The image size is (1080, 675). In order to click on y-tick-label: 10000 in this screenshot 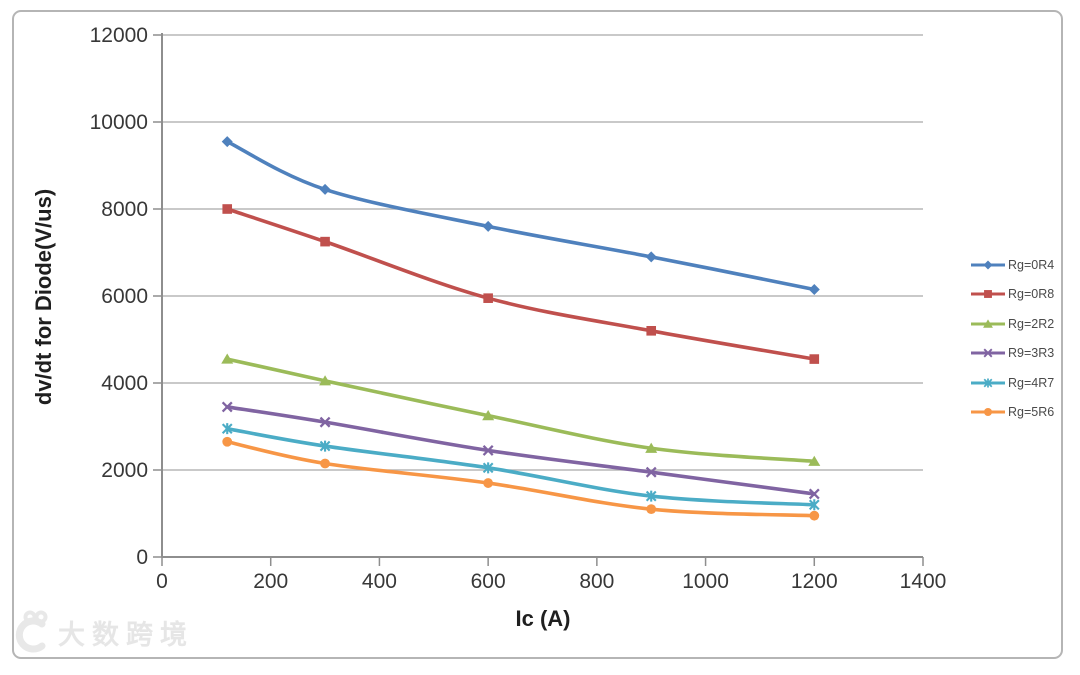, I will do `click(119, 122)`.